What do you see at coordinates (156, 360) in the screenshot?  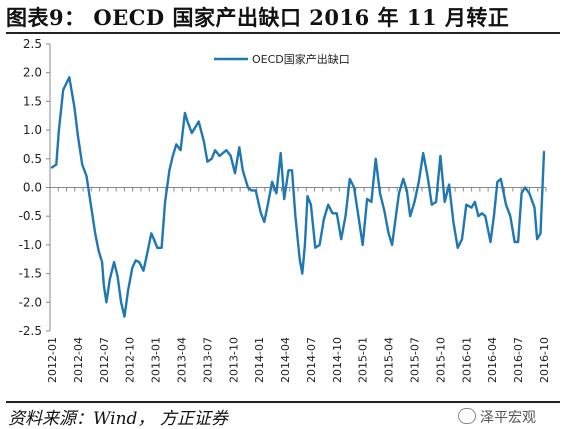 I see `x-tick-label: 2013-01` at bounding box center [156, 360].